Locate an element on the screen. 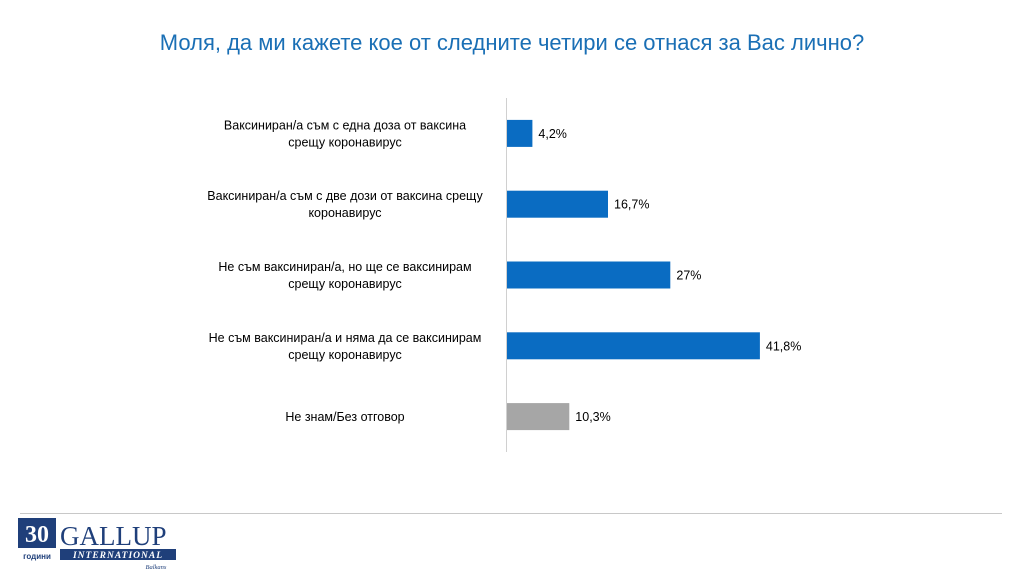 The width and height of the screenshot is (1024, 576). logo-region: Balkans is located at coordinates (156, 567).